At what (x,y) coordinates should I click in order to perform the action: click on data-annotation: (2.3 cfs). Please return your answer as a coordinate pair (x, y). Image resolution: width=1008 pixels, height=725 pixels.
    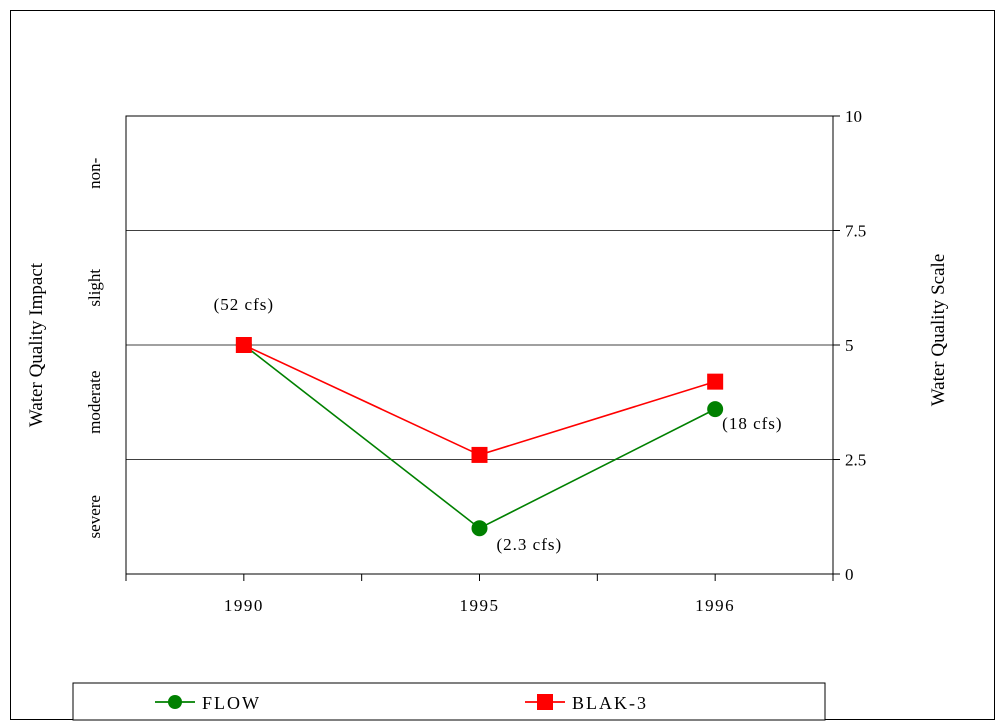
    Looking at the image, I should click on (530, 544).